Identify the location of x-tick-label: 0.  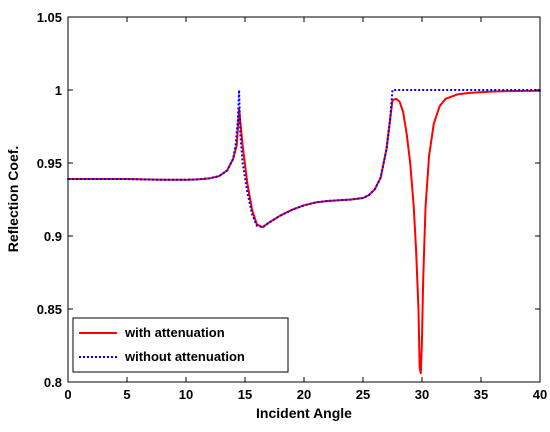
(67, 394).